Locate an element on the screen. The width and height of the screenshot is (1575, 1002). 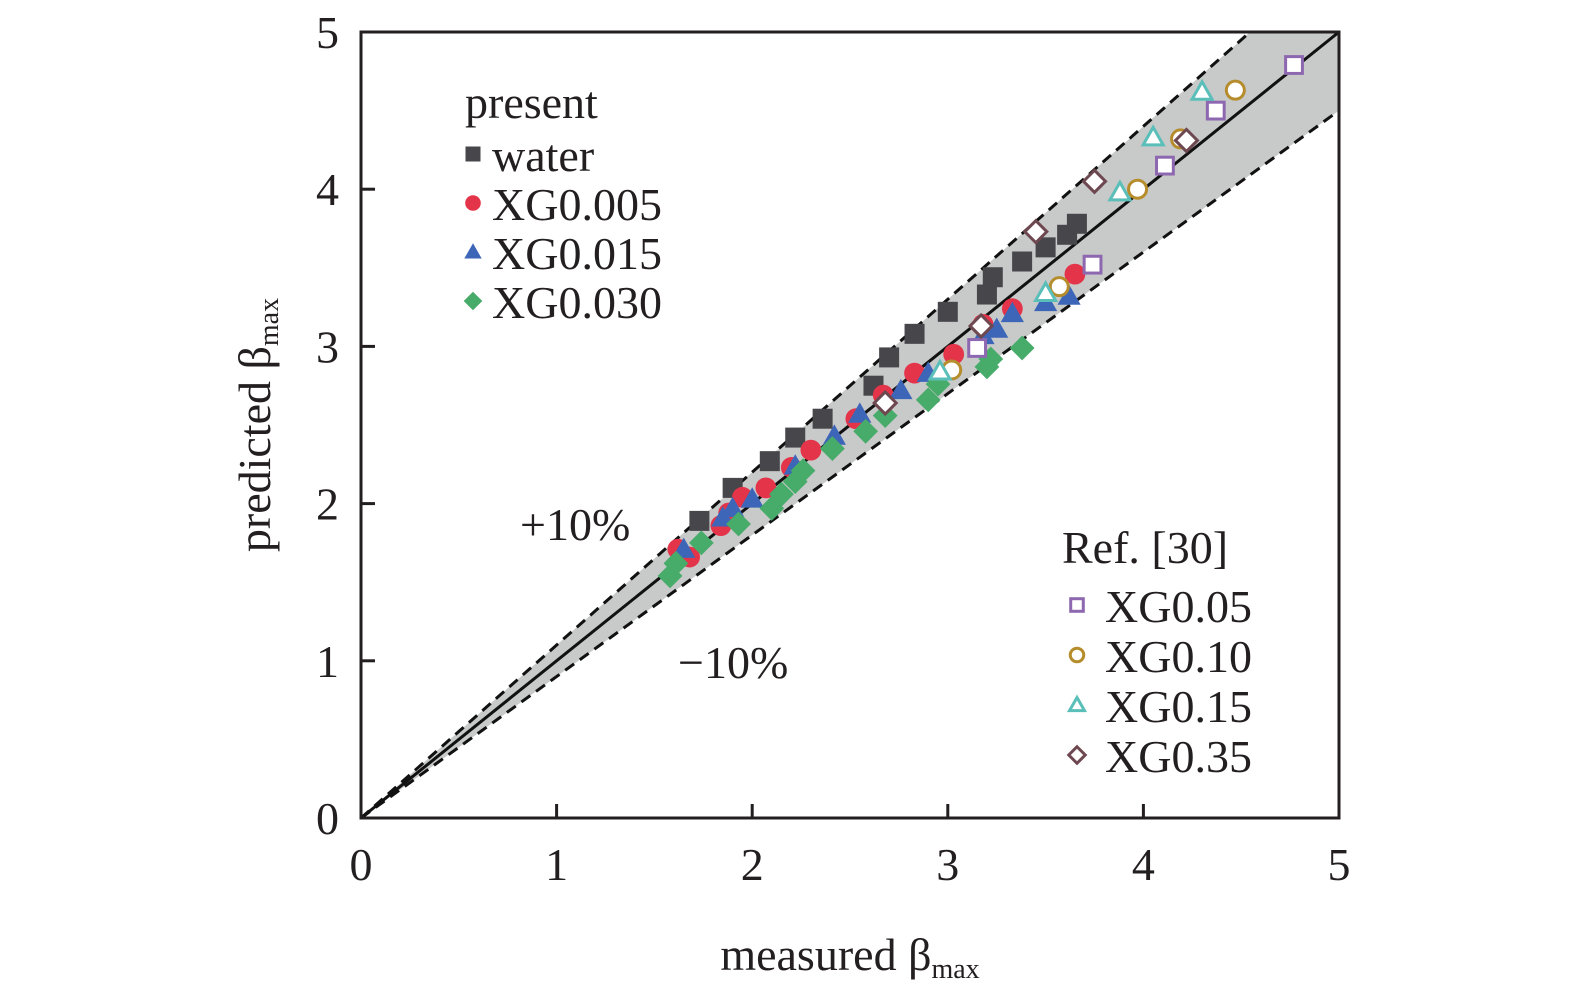
x-axis-title: measured βmax is located at coordinates (849, 957).